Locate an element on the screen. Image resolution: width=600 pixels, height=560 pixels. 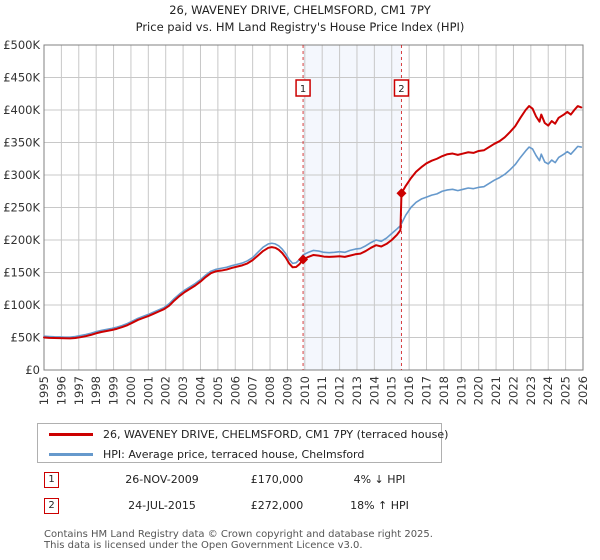
annotation-box-label-1: 1 is located at coordinates (303, 89).